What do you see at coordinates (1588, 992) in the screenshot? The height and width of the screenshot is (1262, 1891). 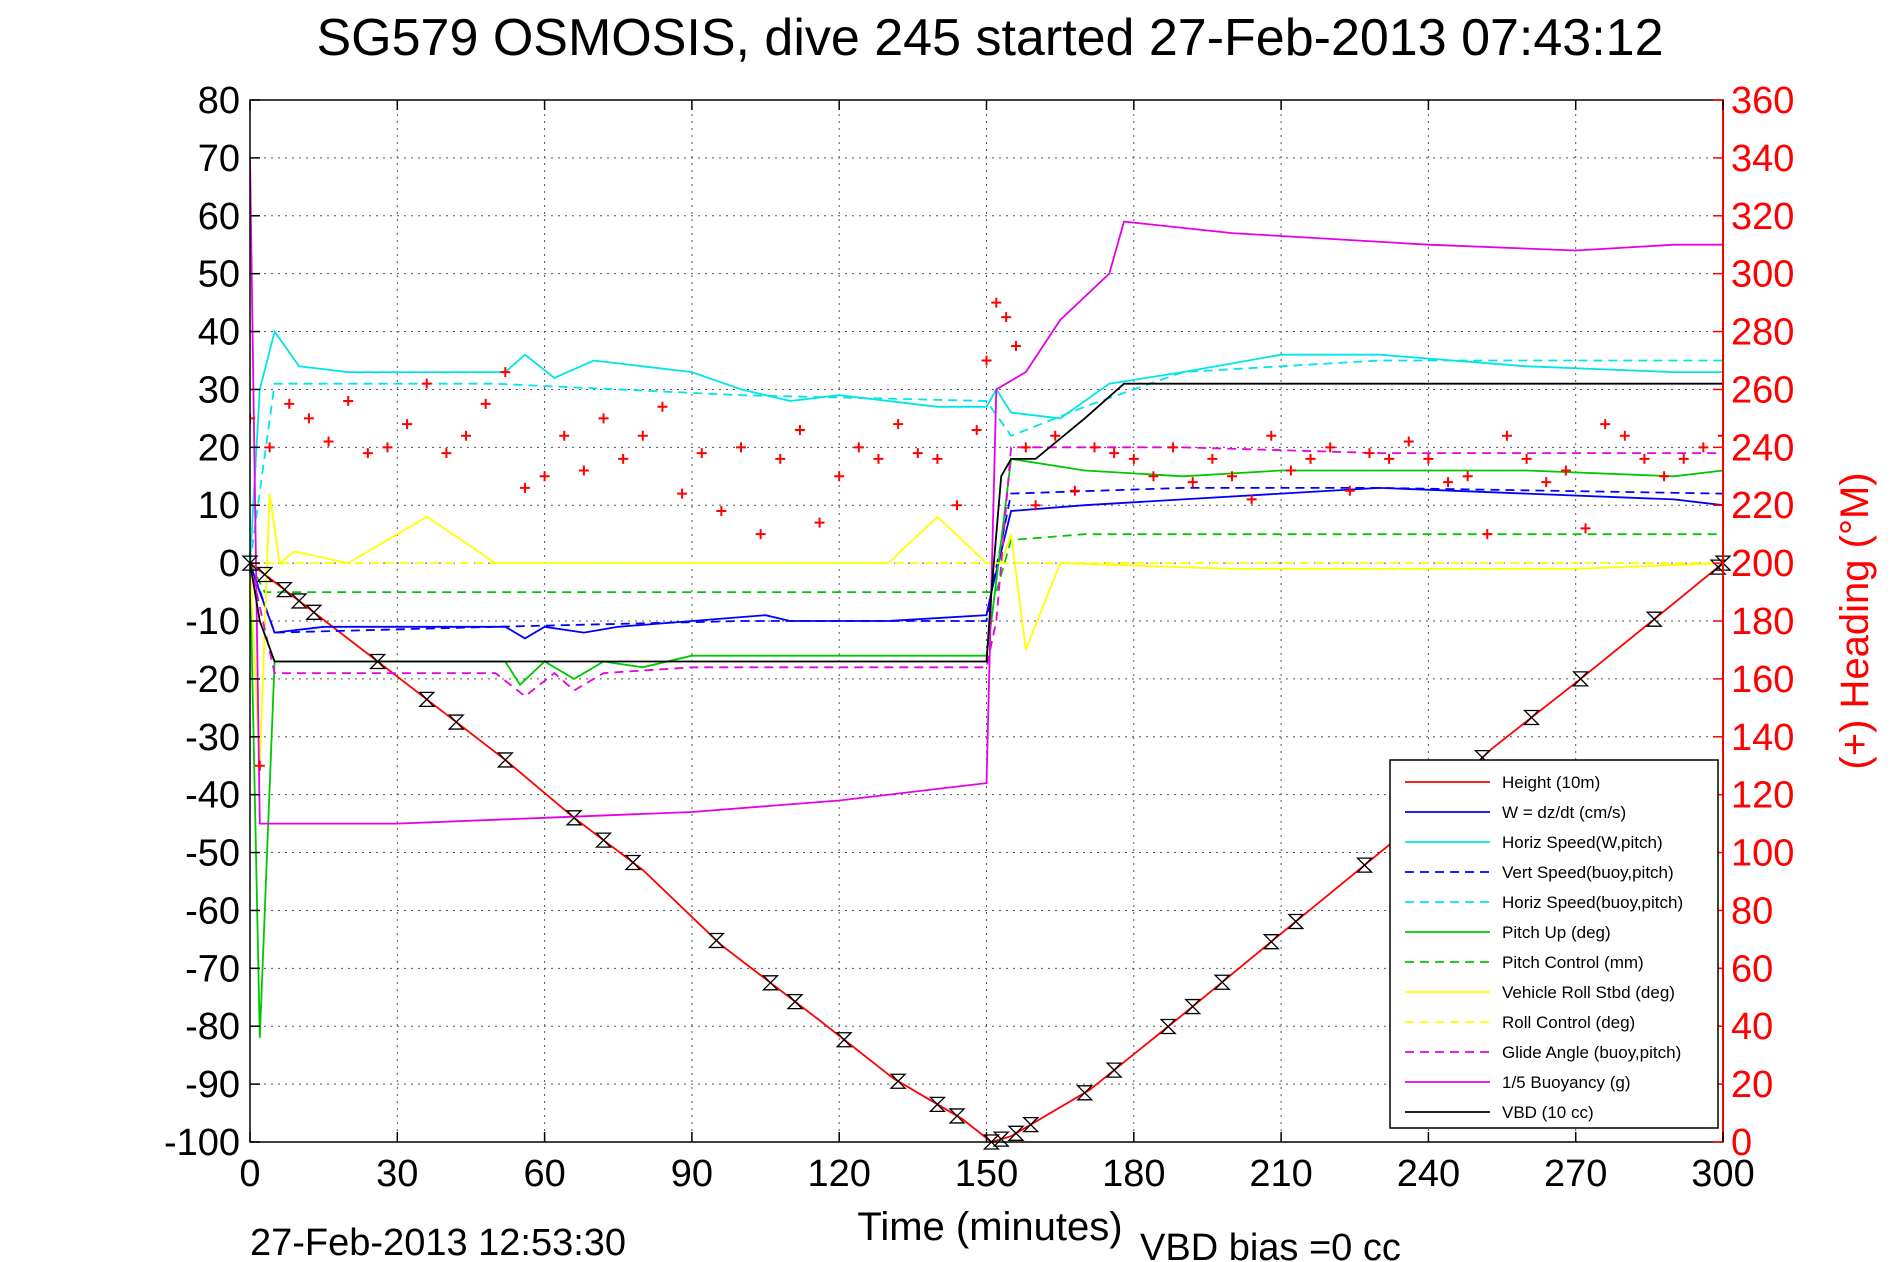 I see `legend-label-7: Vehicle Roll Stbd (deg)` at bounding box center [1588, 992].